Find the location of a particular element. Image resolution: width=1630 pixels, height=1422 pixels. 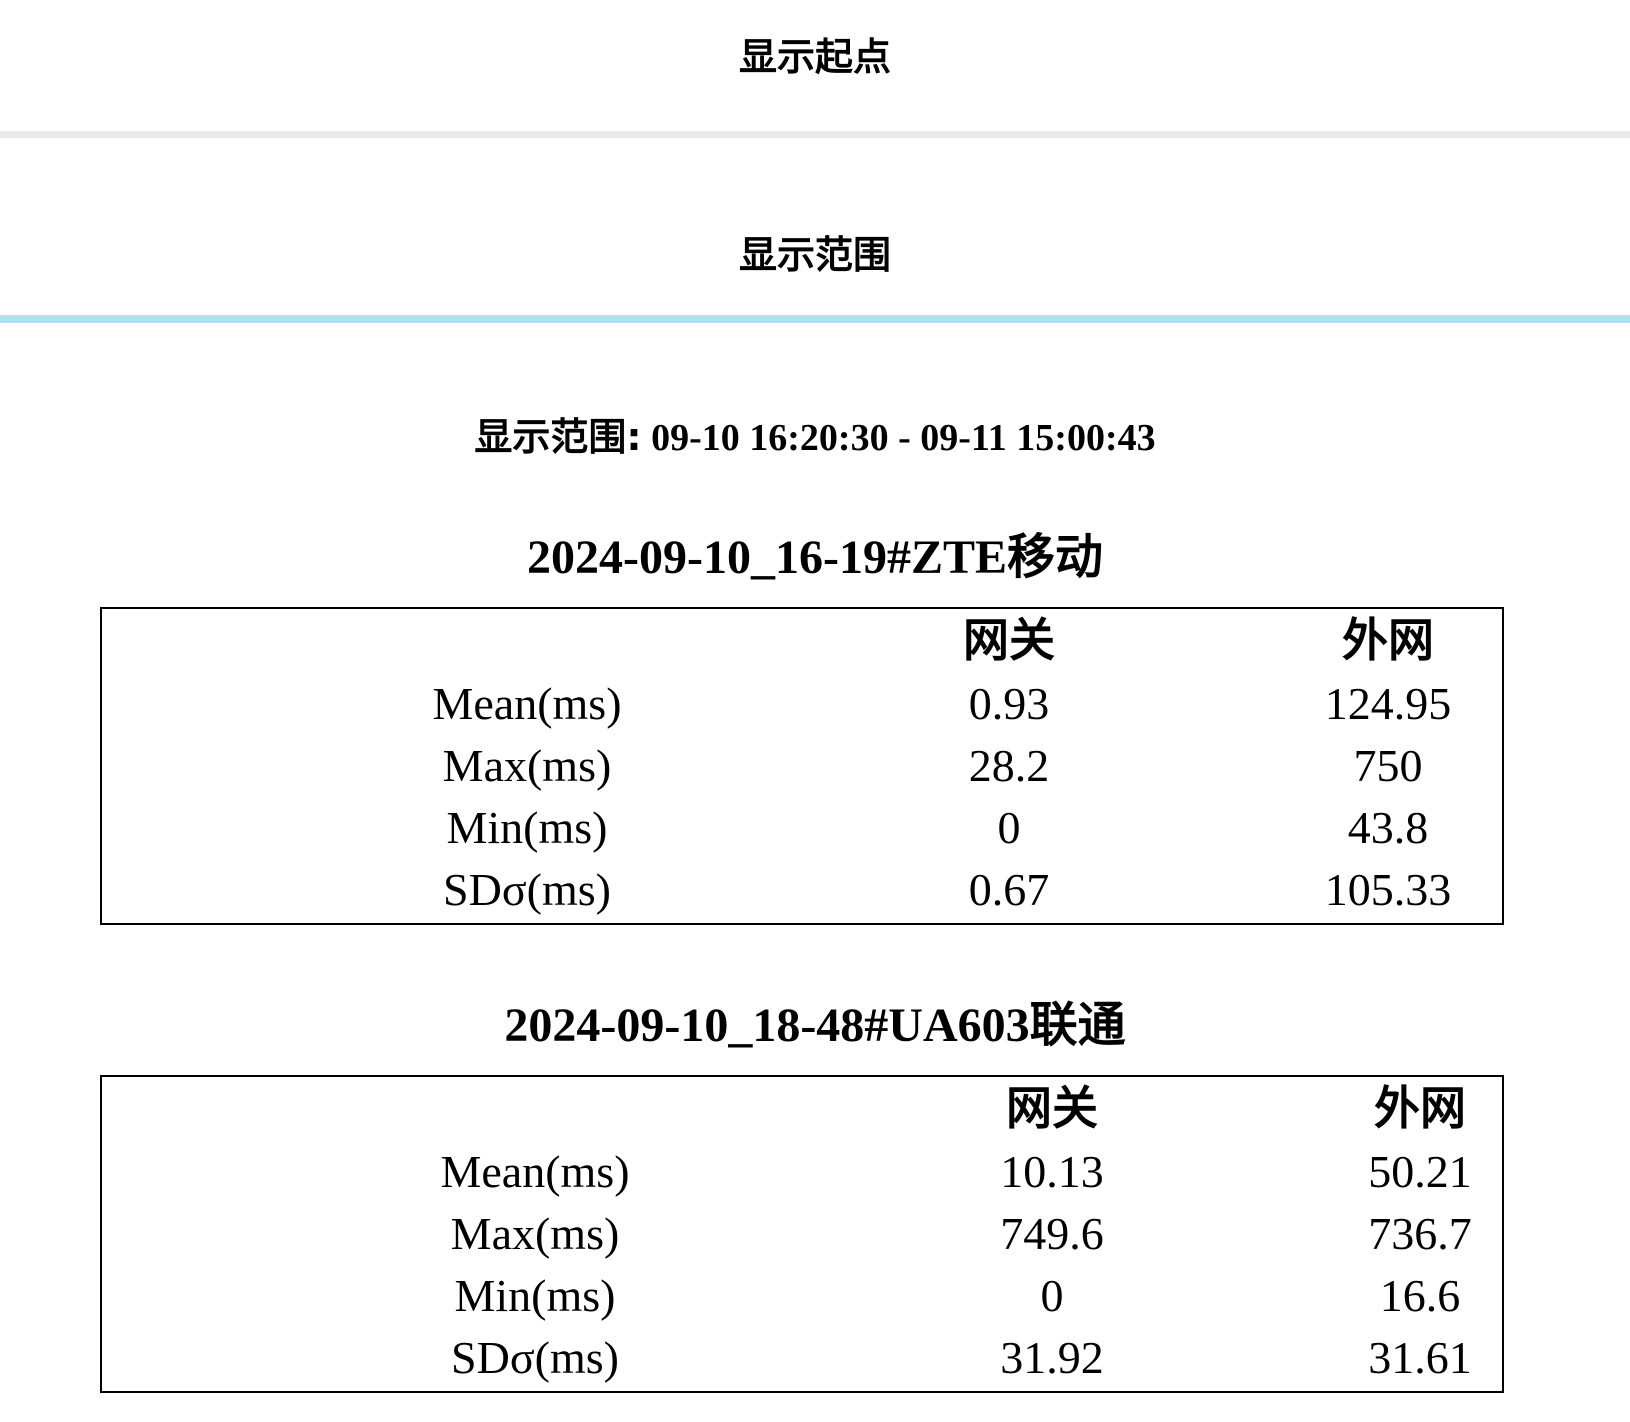

range-summary-label: 显示范围: is located at coordinates (558, 437).